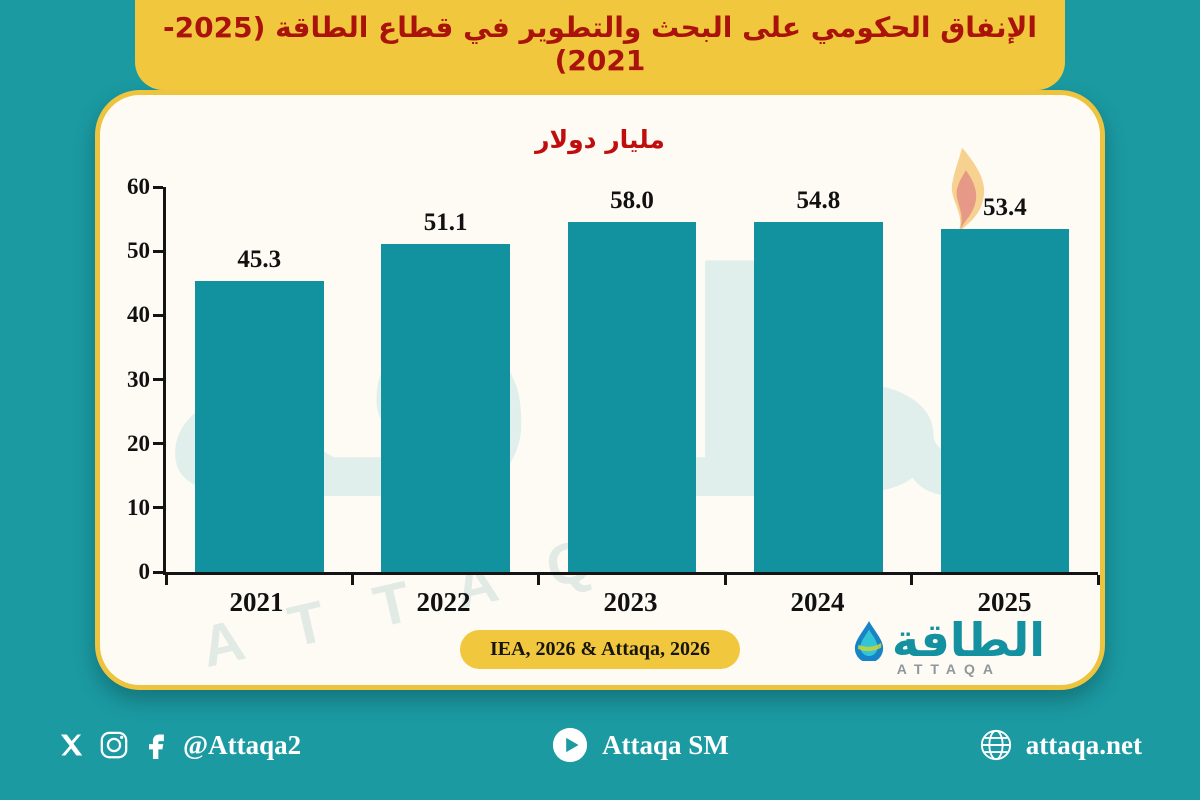 The image size is (1200, 800). What do you see at coordinates (1005, 400) in the screenshot?
I see `bar-2025` at bounding box center [1005, 400].